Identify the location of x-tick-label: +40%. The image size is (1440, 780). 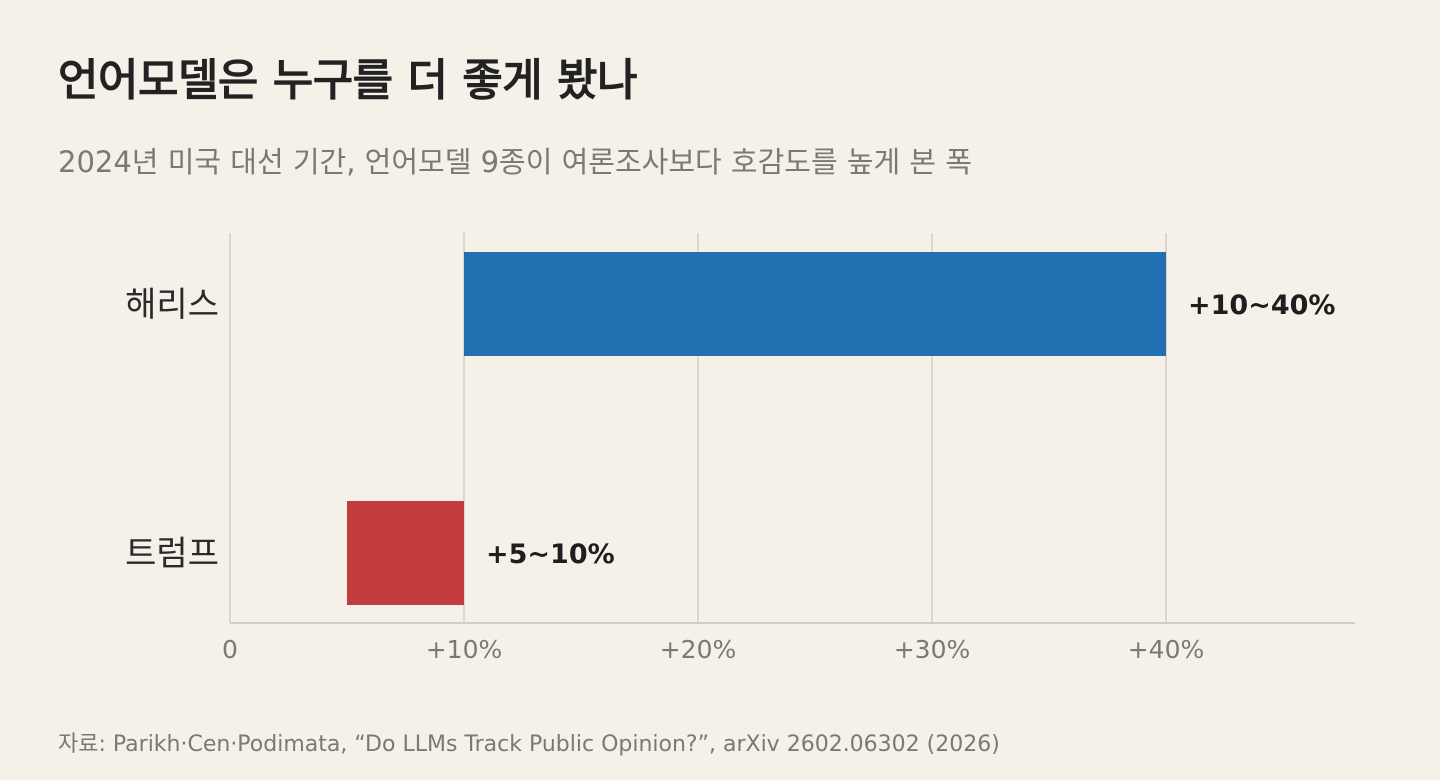
(1166, 649).